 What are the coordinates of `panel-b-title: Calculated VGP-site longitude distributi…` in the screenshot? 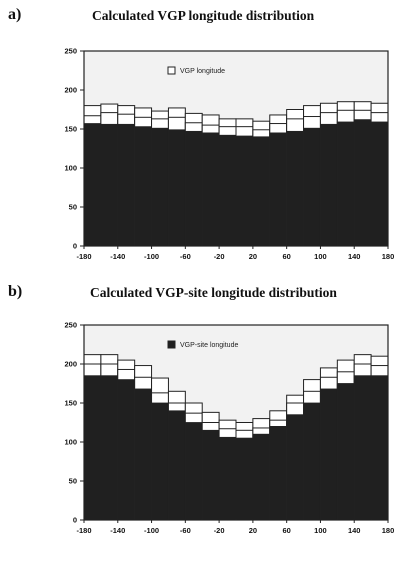 It's located at (213, 292).